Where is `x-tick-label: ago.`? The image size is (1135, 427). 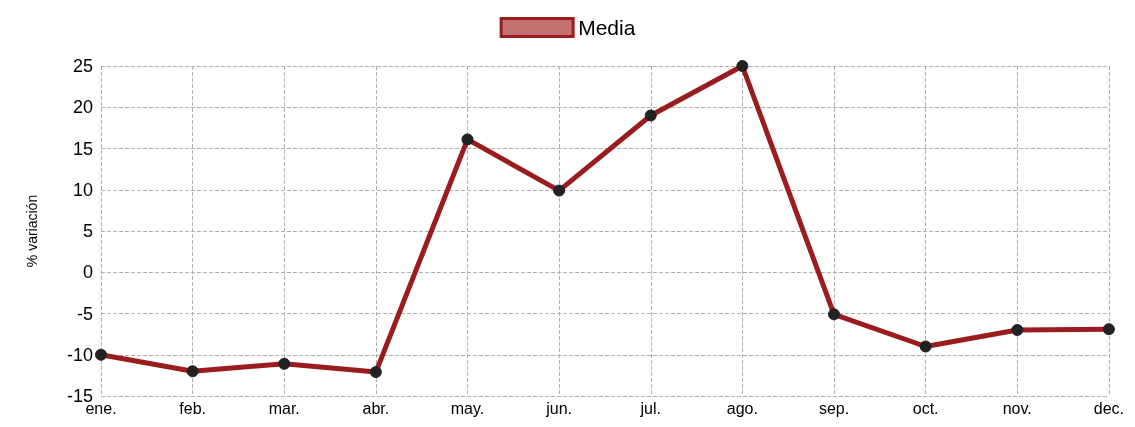
x-tick-label: ago. is located at coordinates (742, 408).